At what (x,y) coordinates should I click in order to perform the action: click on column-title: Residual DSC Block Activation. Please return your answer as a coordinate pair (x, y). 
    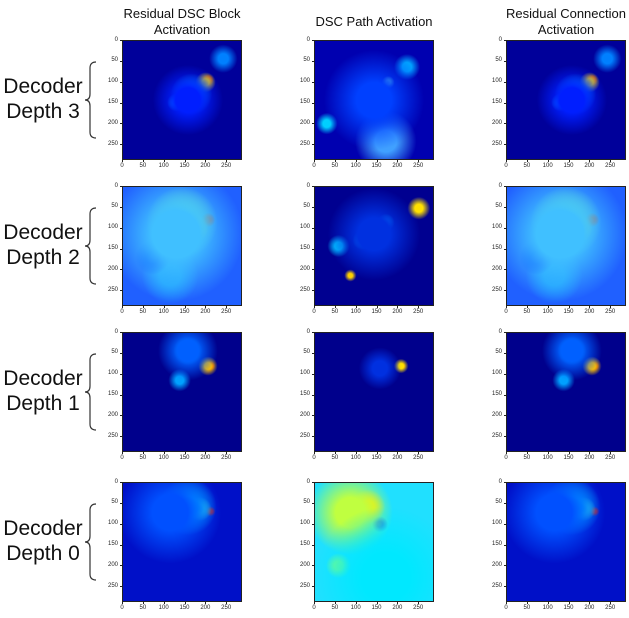
    Looking at the image, I should click on (182, 21).